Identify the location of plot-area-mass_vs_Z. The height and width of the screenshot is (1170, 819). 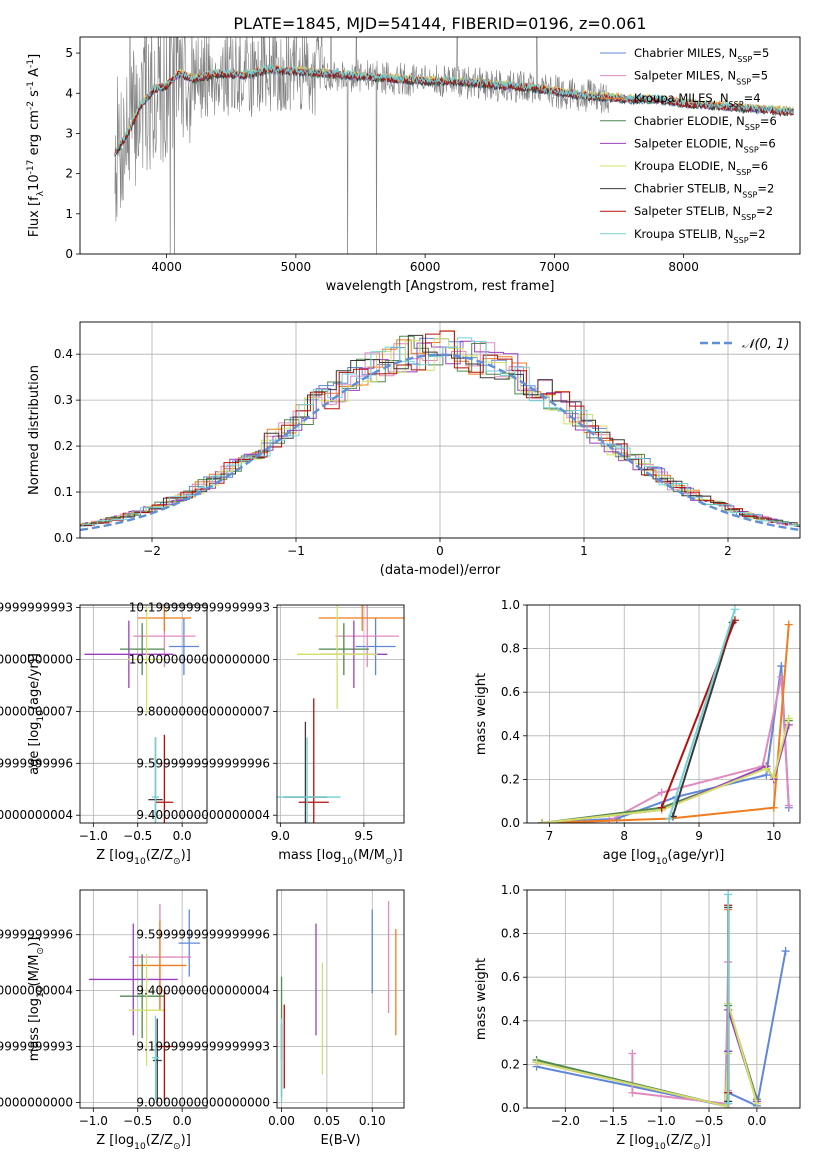
(144, 1003).